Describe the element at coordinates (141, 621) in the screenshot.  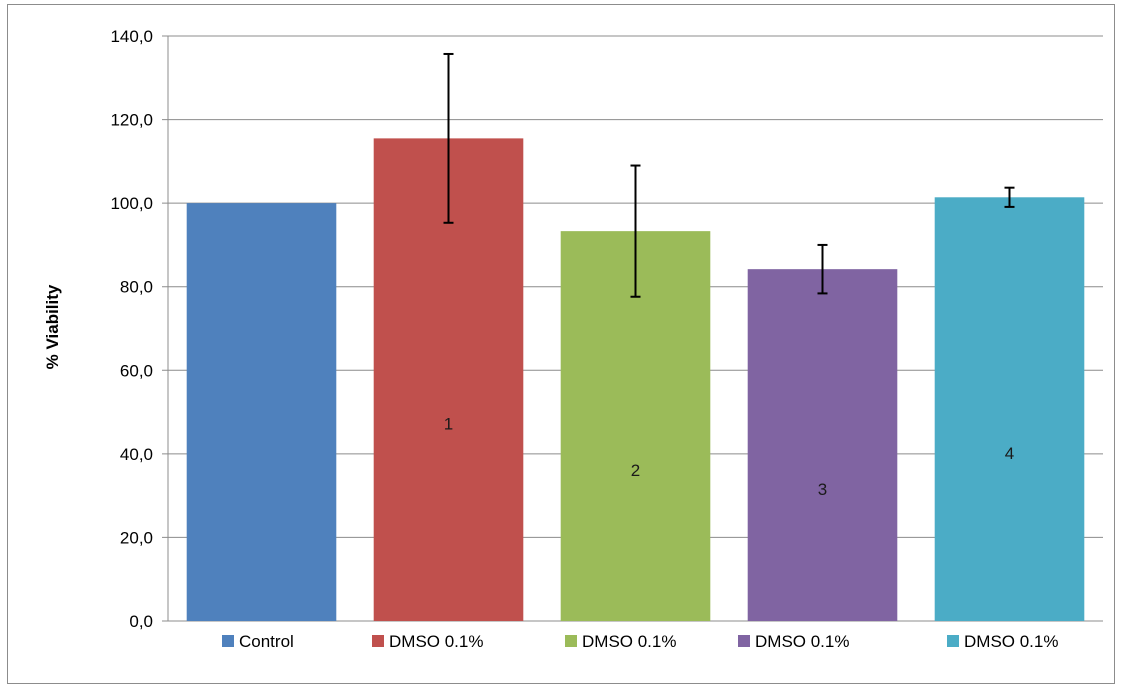
I see `y-tick-label: 0,0` at that location.